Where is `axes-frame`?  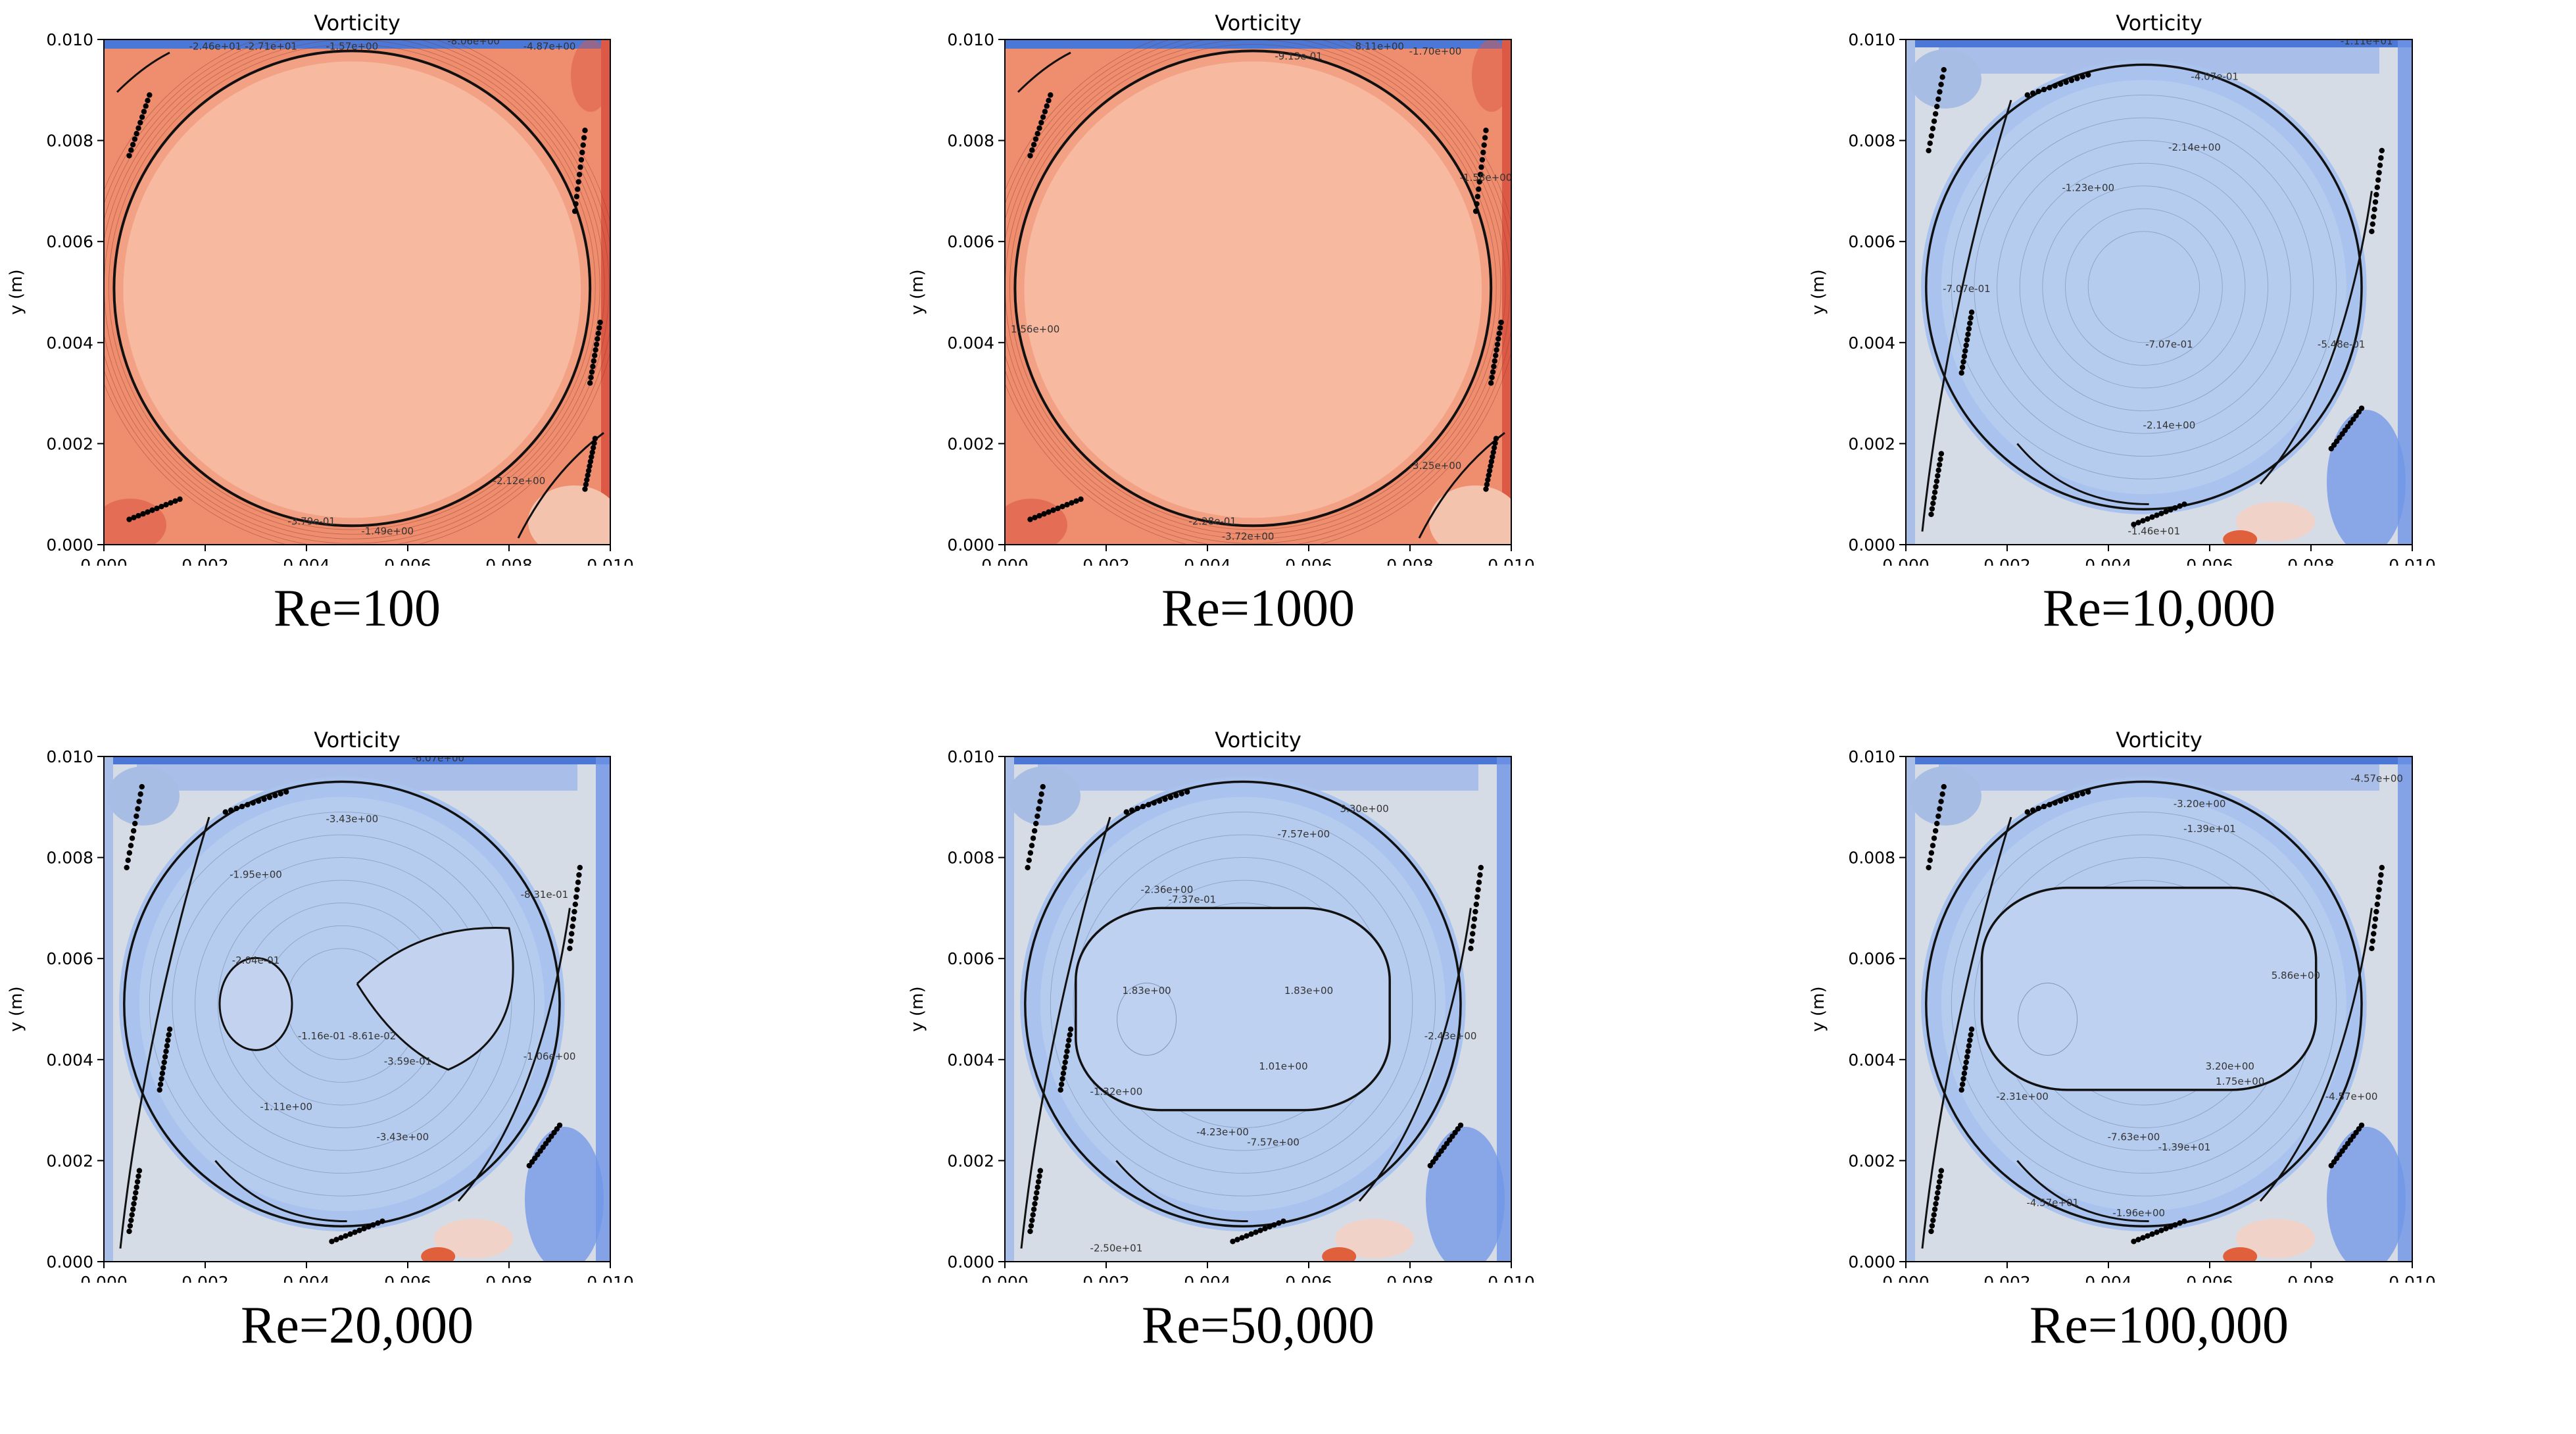
axes-frame is located at coordinates (357, 292).